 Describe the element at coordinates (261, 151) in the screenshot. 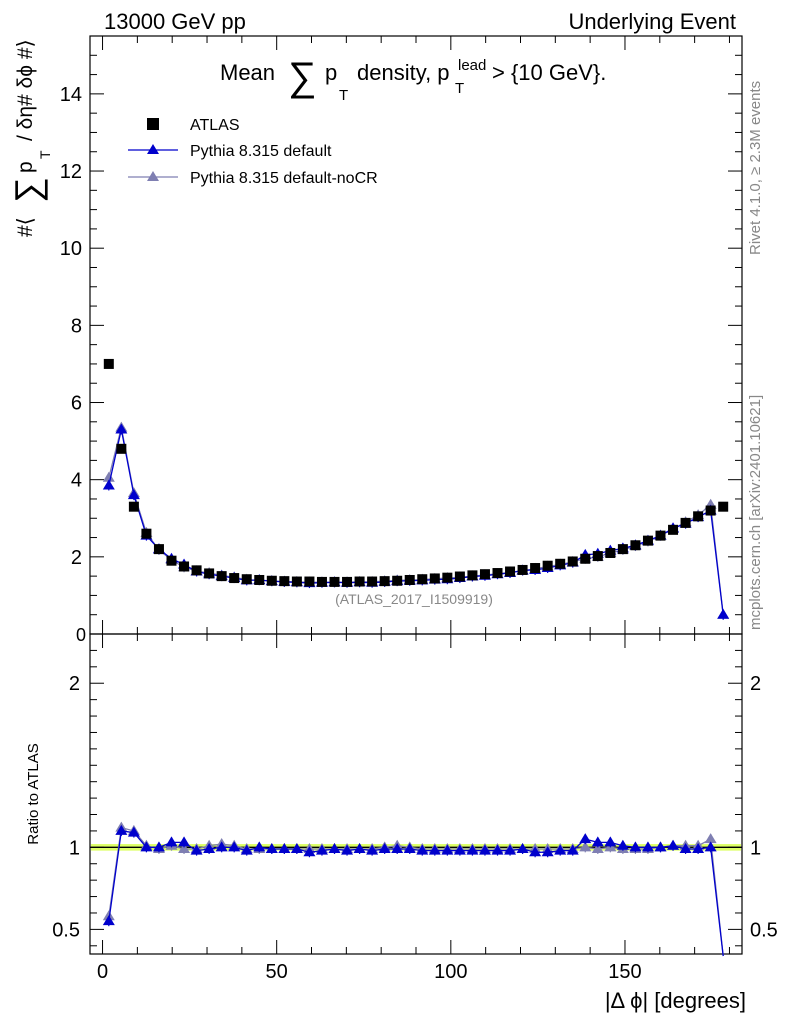

I see `legend-label-default: Pythia 8.315 default` at that location.